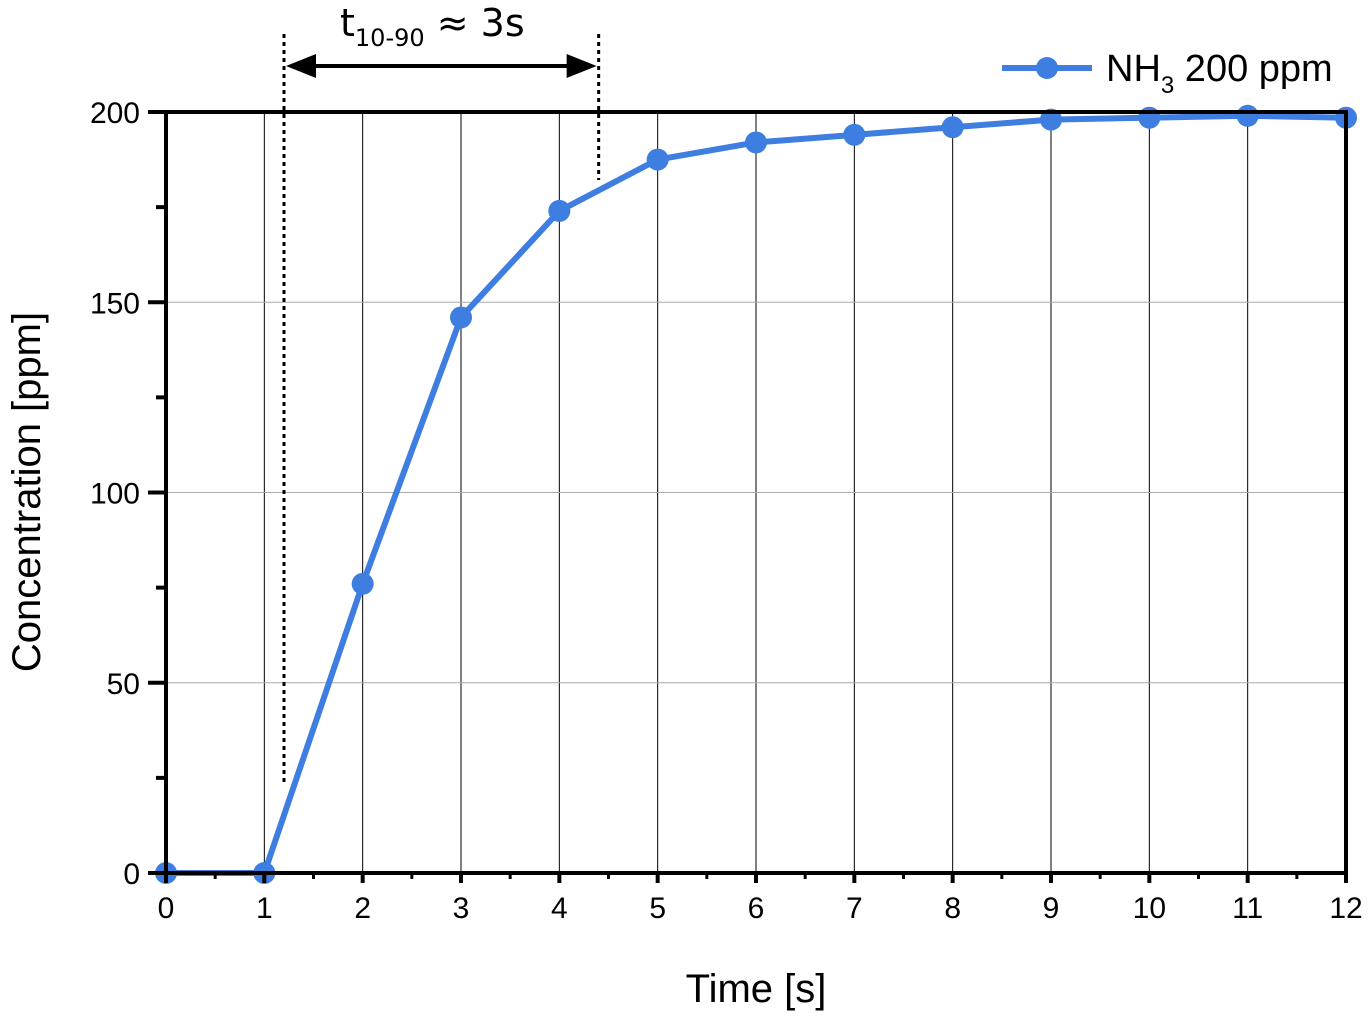 The width and height of the screenshot is (1371, 1018). What do you see at coordinates (1247, 908) in the screenshot?
I see `x-tick-label: 11` at bounding box center [1247, 908].